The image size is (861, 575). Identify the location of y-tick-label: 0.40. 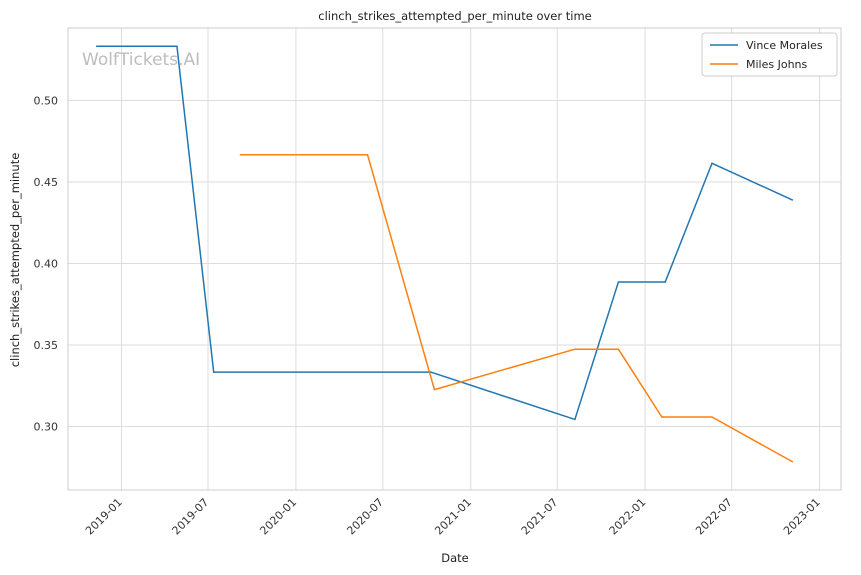
(46, 263).